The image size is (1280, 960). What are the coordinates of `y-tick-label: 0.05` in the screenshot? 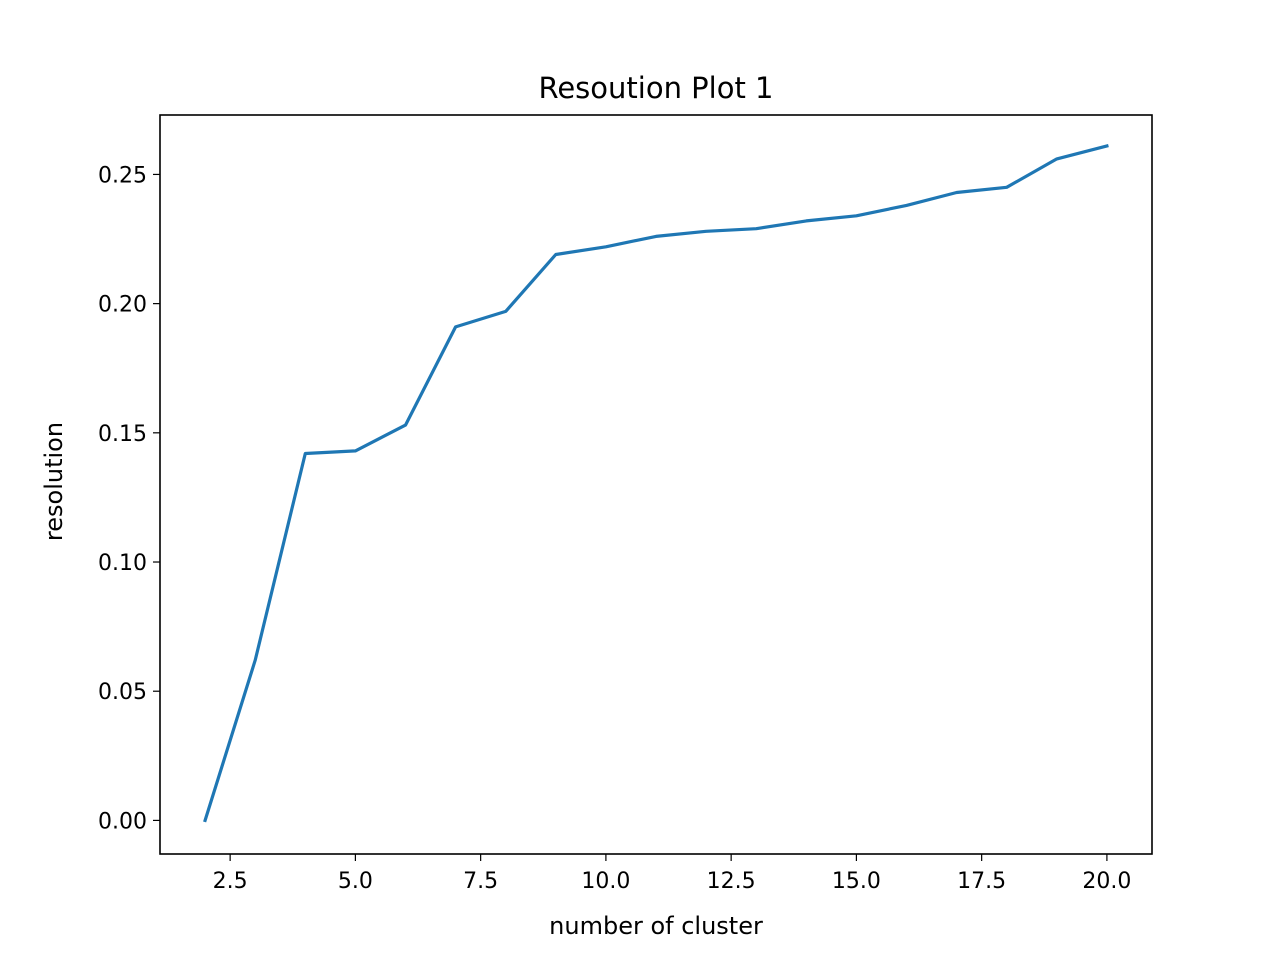 It's located at (122, 692).